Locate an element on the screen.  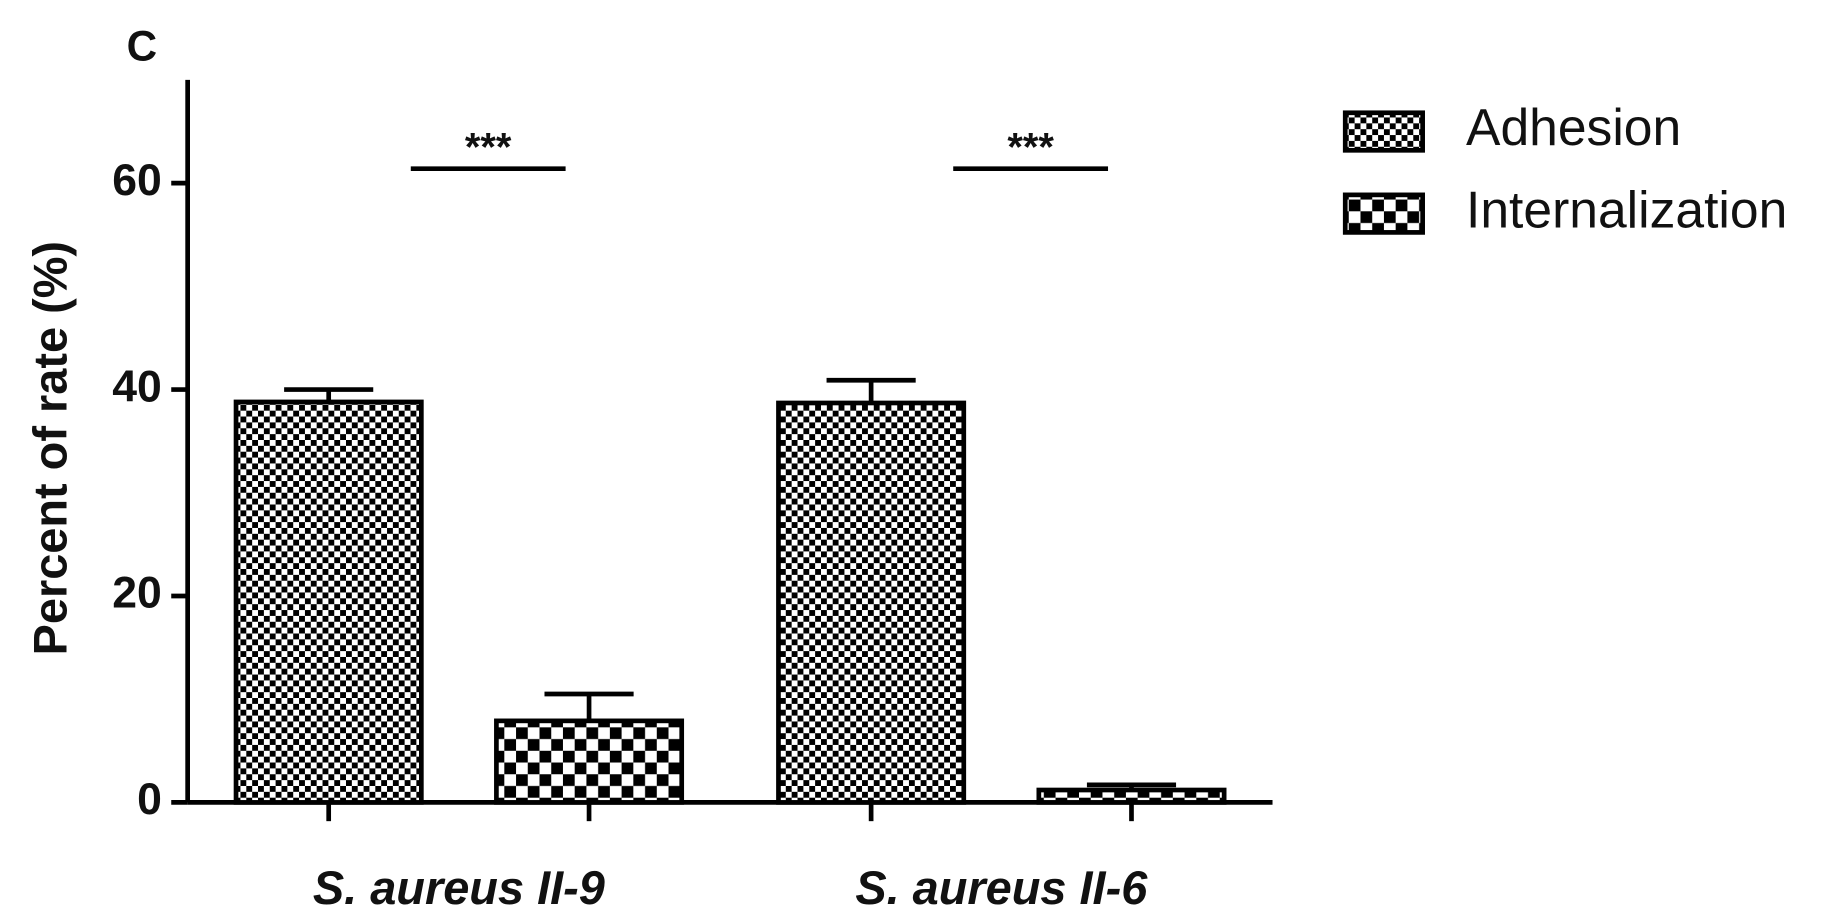
y-tick-label: 40 is located at coordinates (137, 386).